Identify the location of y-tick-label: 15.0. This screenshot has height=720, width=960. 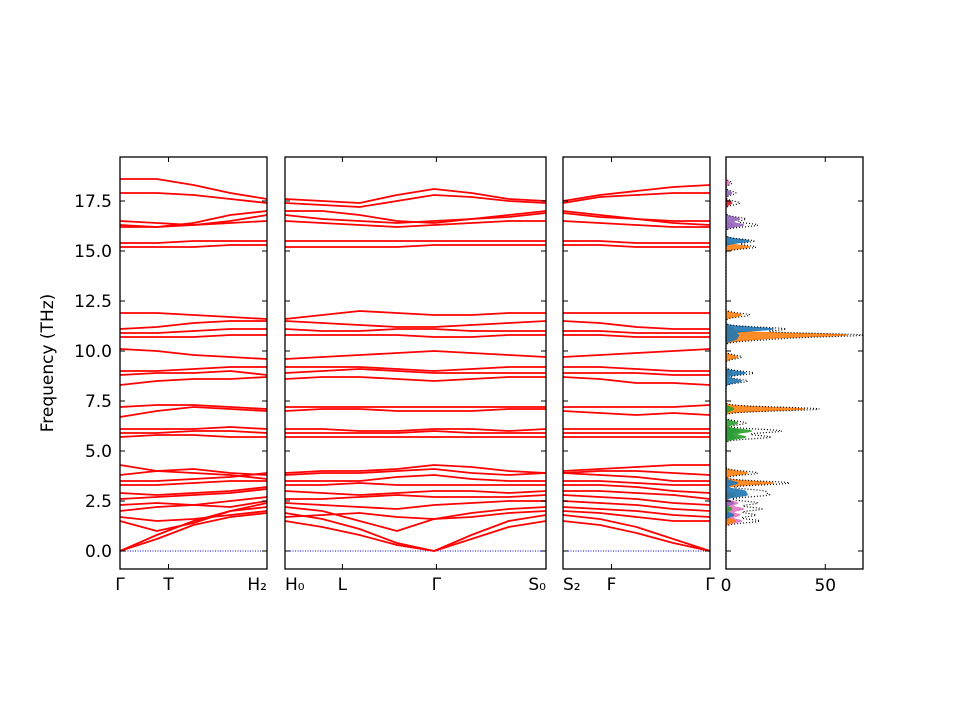
(93, 252).